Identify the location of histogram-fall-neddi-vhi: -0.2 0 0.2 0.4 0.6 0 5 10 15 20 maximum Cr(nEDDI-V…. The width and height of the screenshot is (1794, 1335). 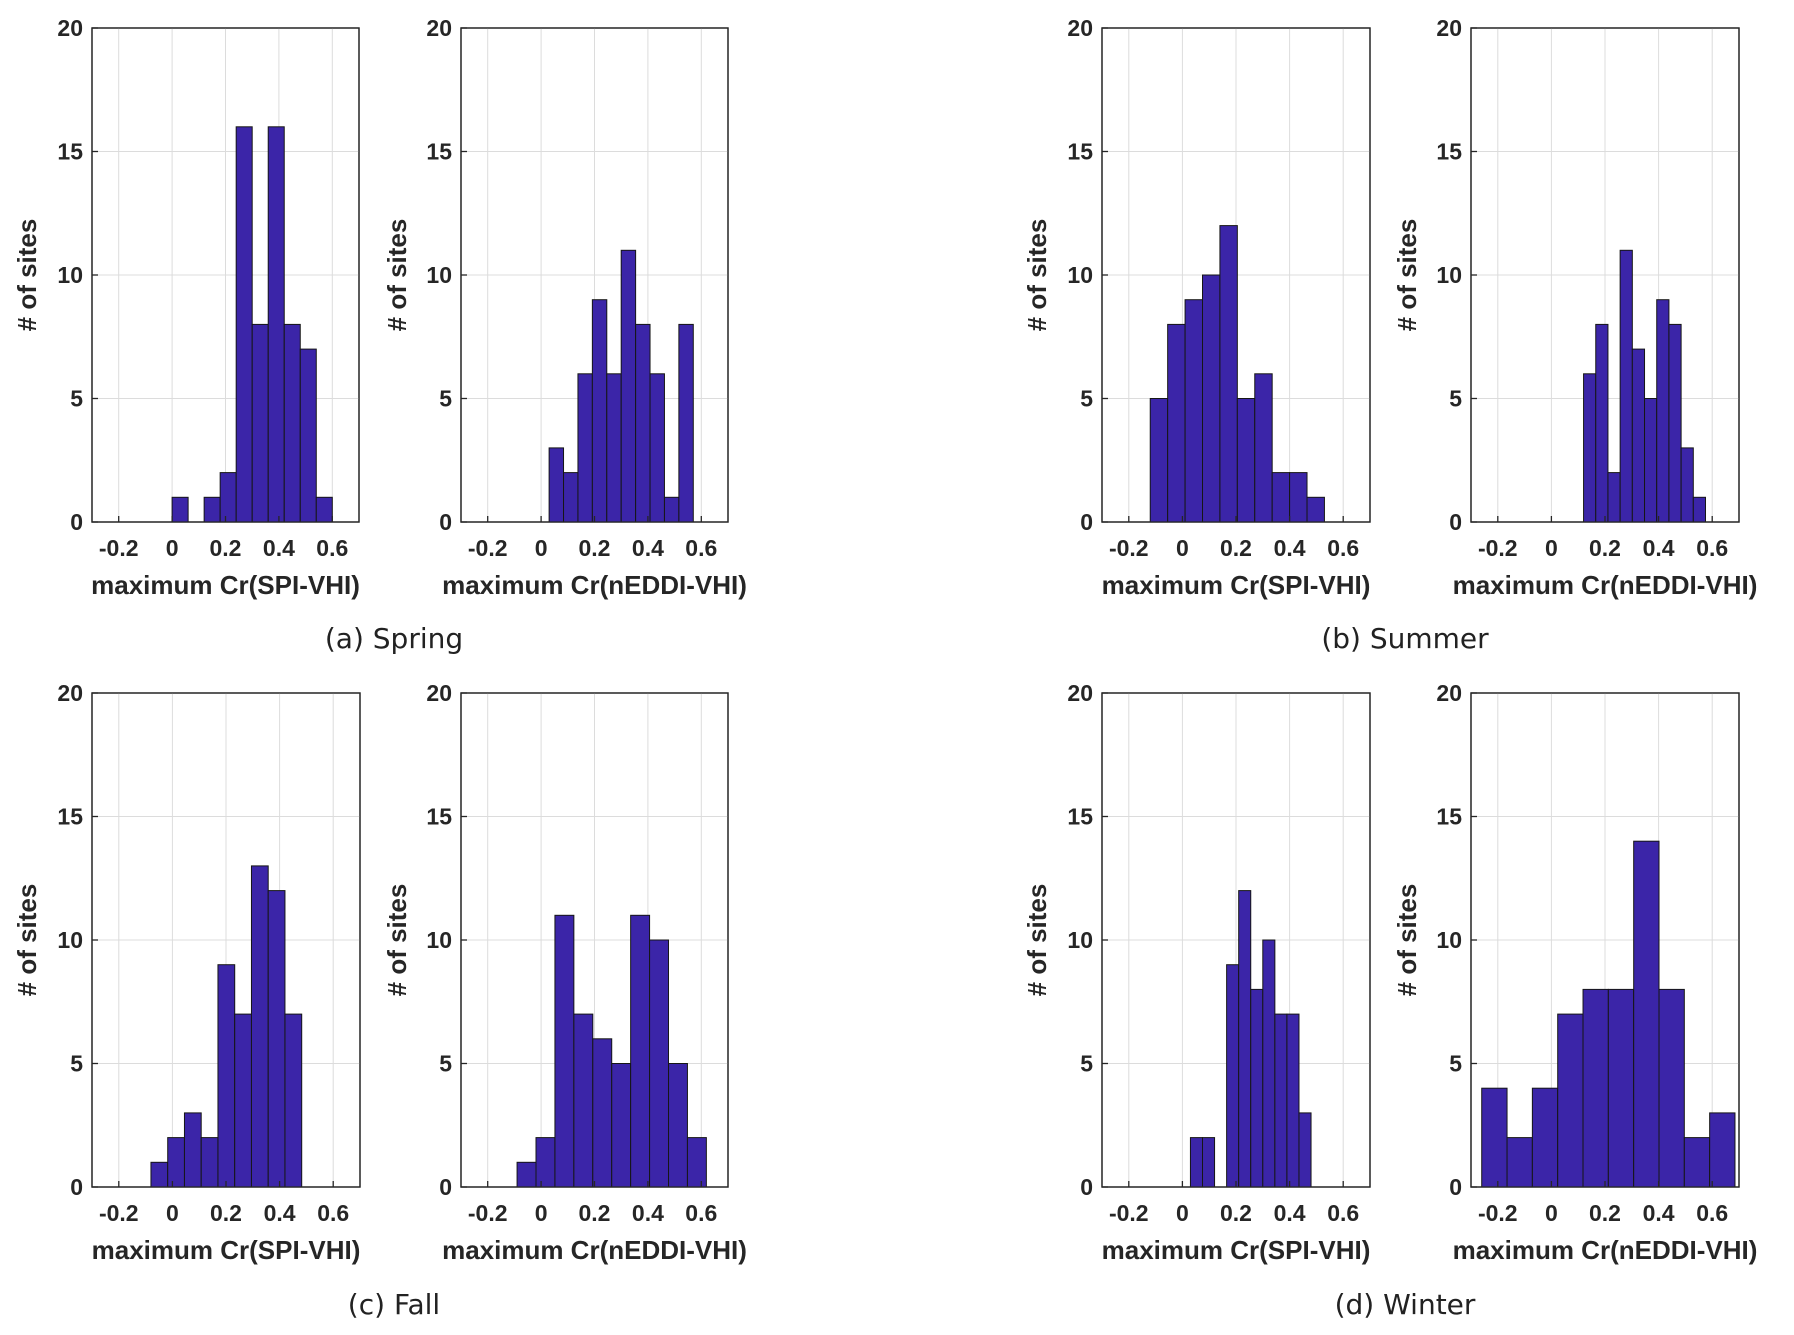
(564, 972).